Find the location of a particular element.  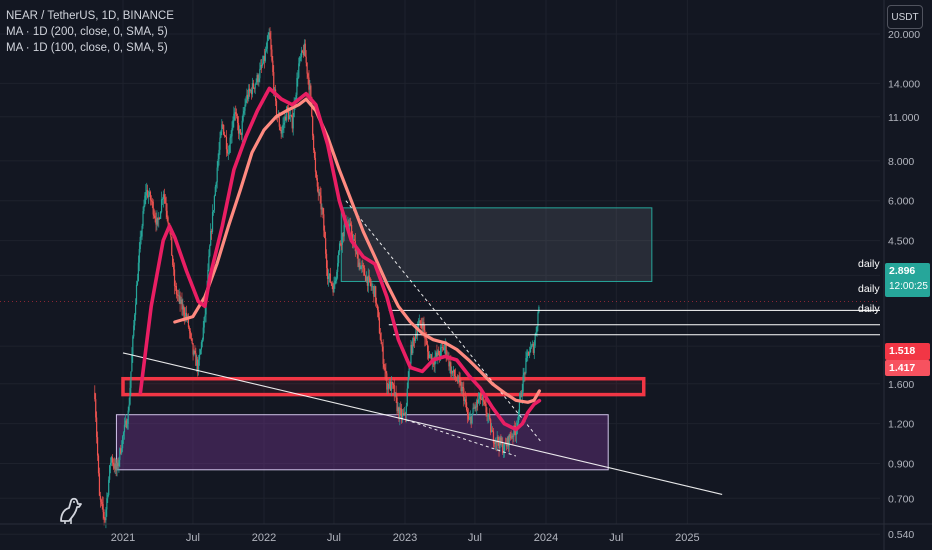

x-tick-label: Jul is located at coordinates (334, 538).